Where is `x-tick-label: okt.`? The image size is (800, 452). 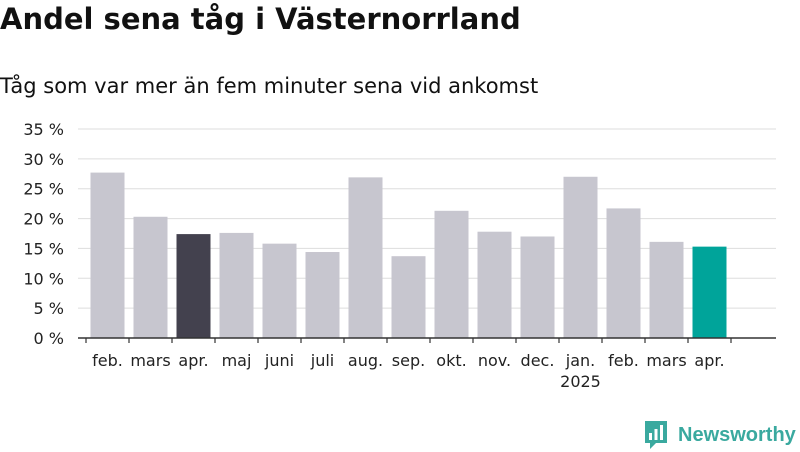
x-tick-label: okt. is located at coordinates (451, 360).